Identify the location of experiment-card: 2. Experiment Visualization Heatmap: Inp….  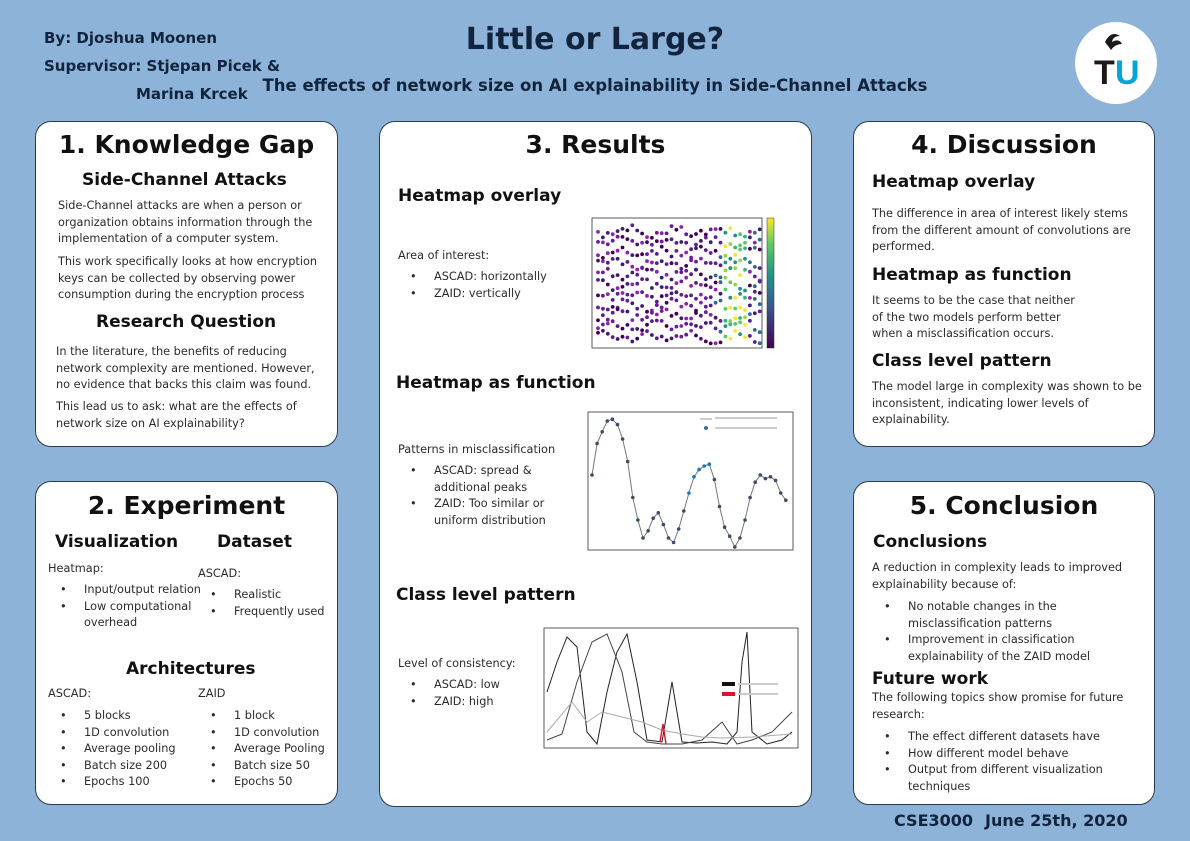
(186, 643).